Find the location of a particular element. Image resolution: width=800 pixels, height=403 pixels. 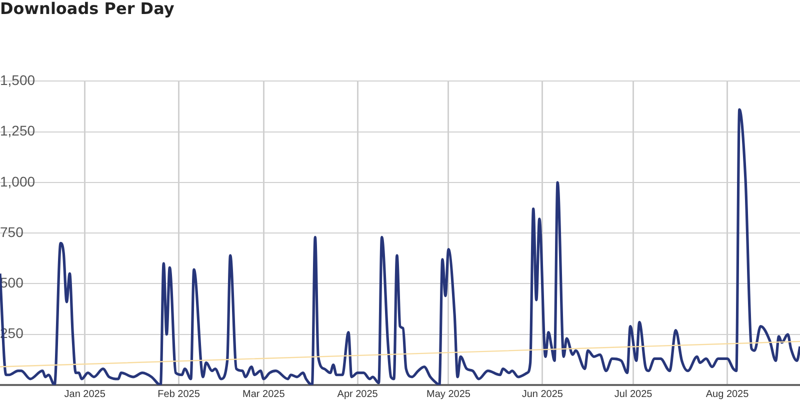

y-tick-label: 500 is located at coordinates (12, 282).